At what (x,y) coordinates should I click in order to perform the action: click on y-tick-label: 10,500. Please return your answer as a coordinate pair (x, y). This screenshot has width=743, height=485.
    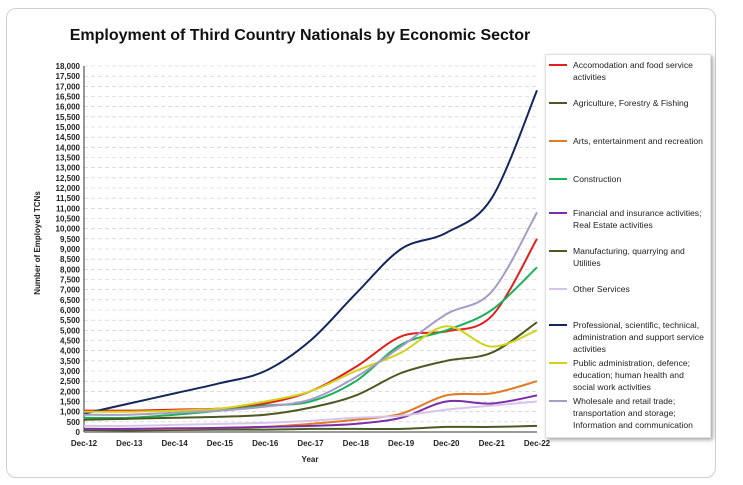
    Looking at the image, I should click on (68, 219).